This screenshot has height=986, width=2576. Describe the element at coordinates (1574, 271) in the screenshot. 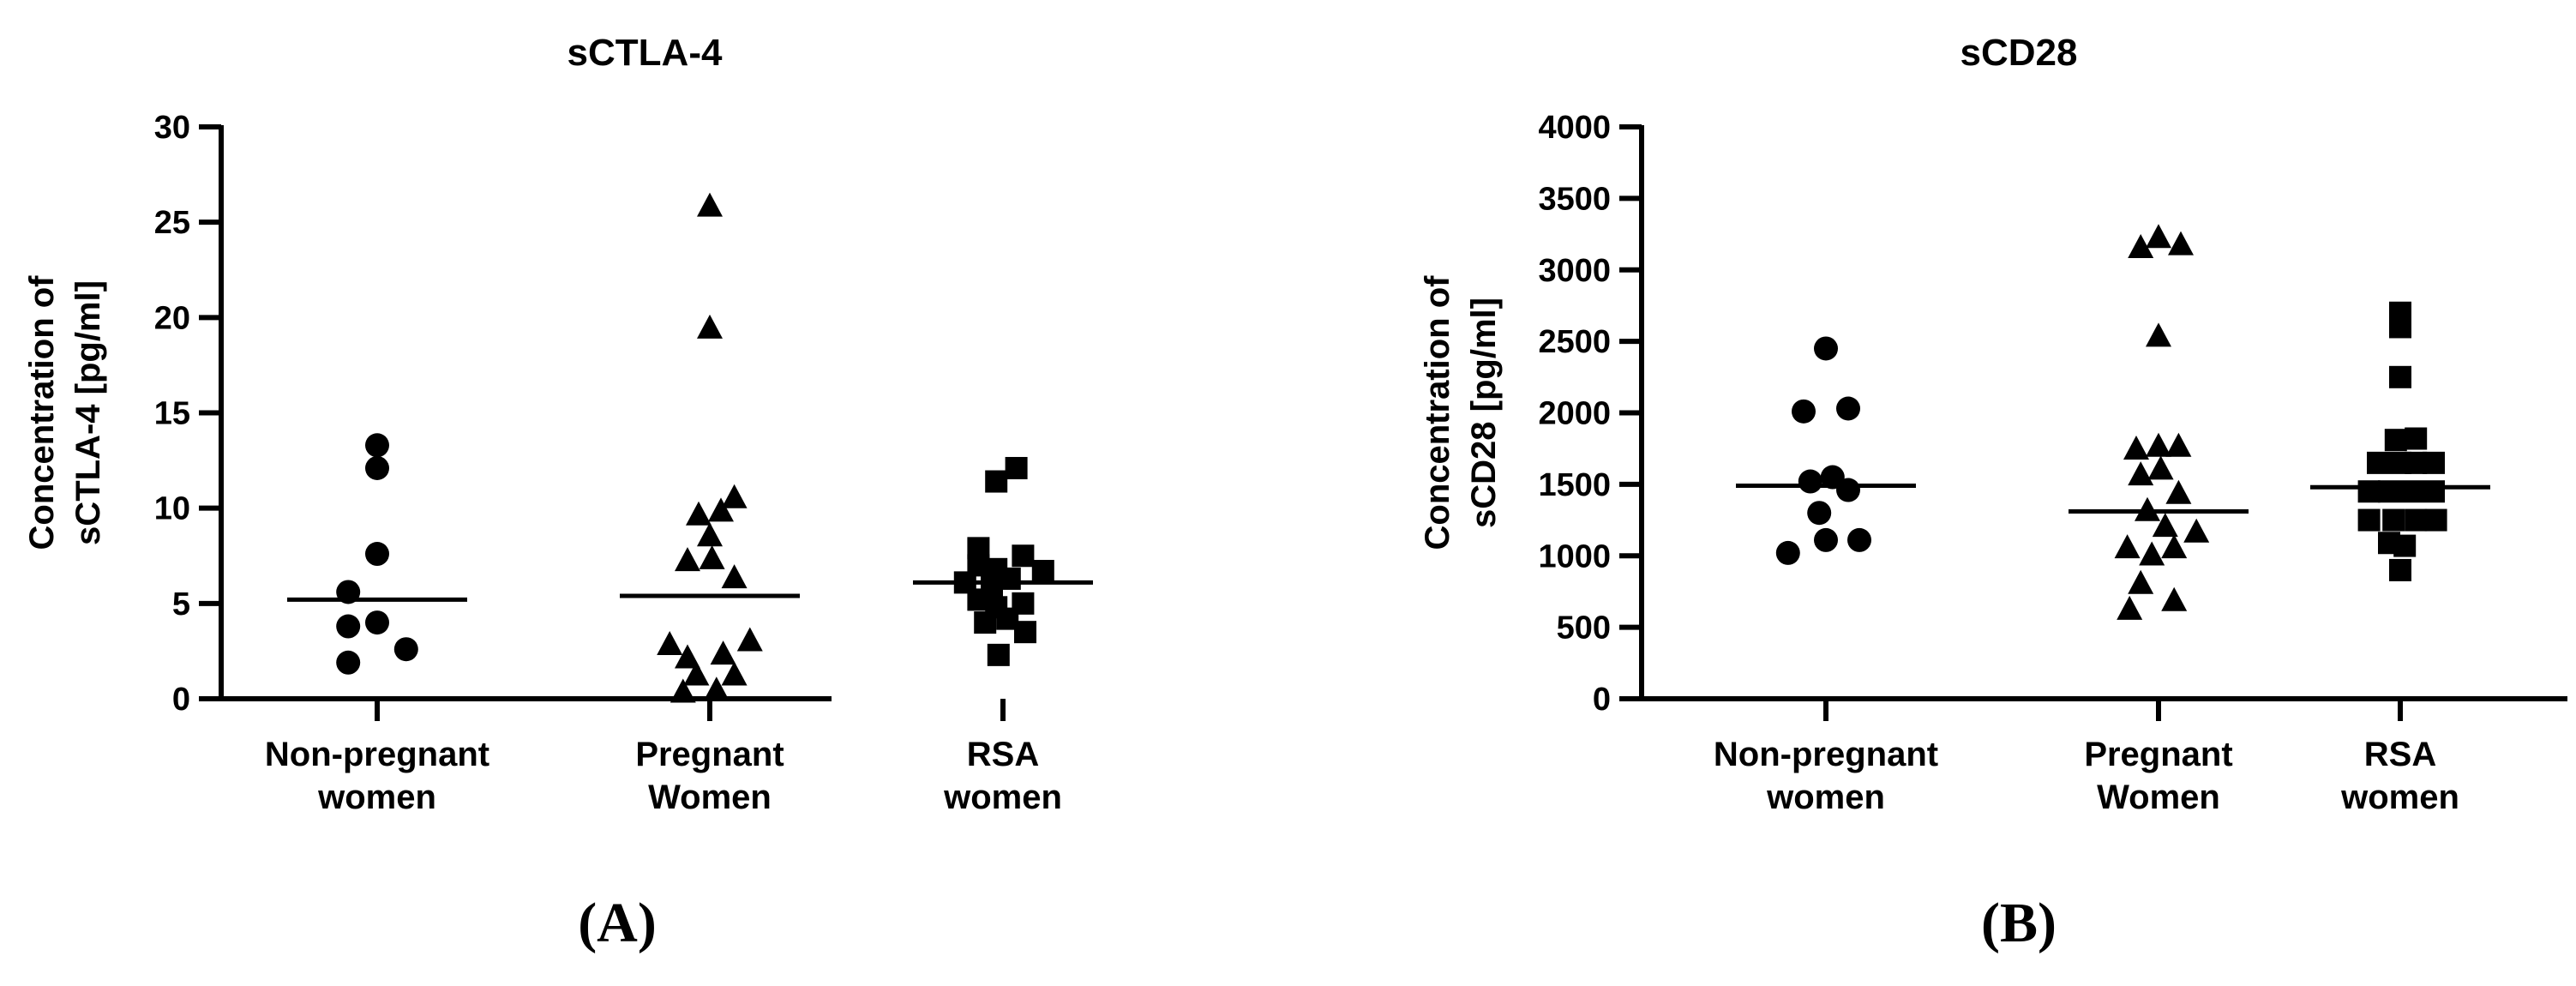

I see `y-tick-label: 3000` at that location.